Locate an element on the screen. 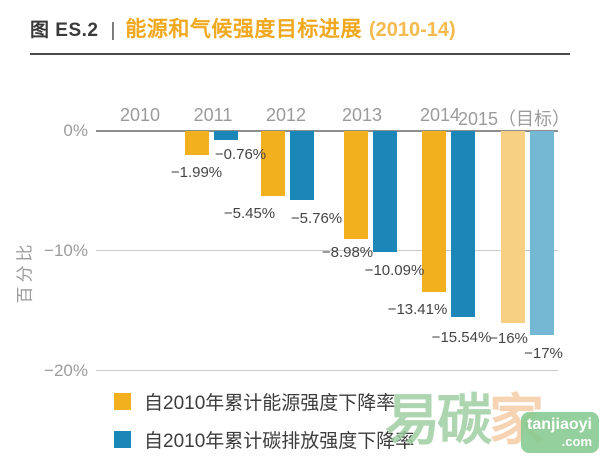  bar-value-label: −5.45% is located at coordinates (249, 213).